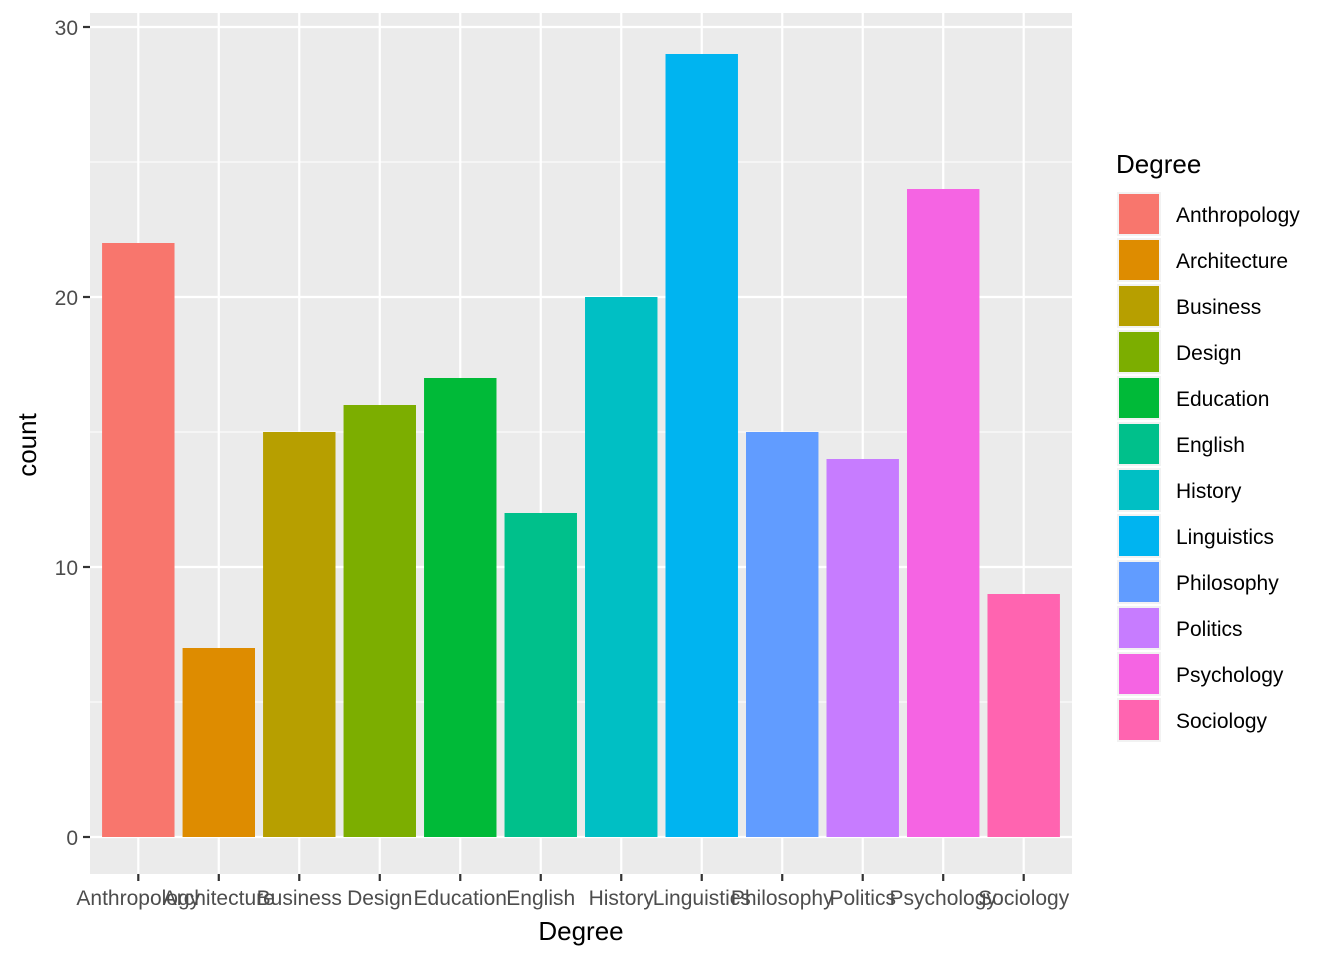 This screenshot has width=1344, height=965. Describe the element at coordinates (862, 898) in the screenshot. I see `x-tick-label: Politics` at that location.